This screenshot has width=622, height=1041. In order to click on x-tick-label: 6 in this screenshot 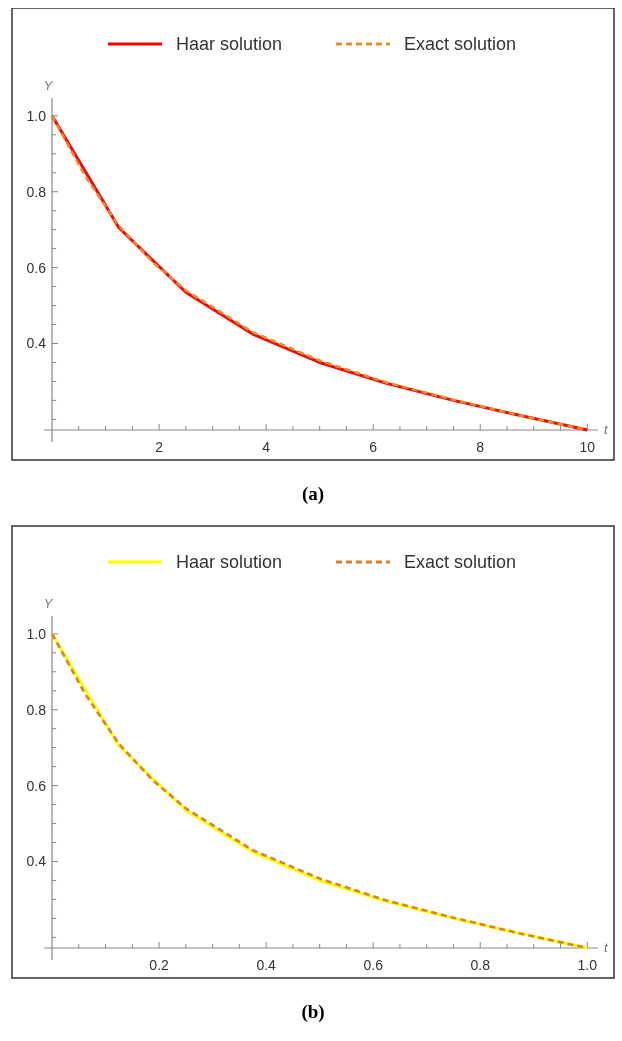, I will do `click(373, 447)`.